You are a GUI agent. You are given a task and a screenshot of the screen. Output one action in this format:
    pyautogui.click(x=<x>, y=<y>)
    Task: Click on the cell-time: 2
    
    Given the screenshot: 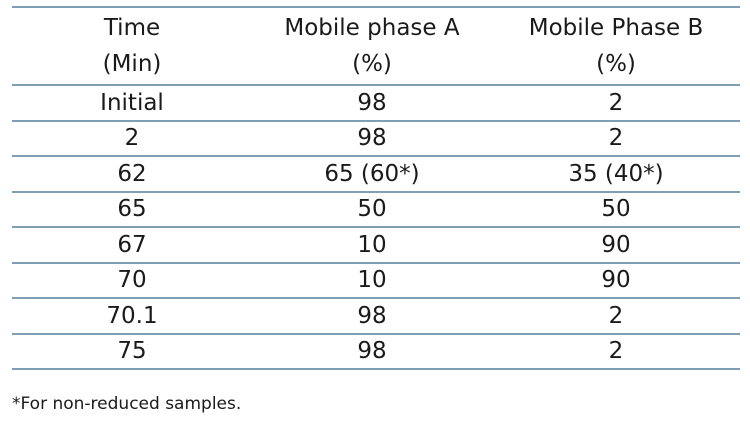 What is the action you would take?
    pyautogui.click(x=132, y=138)
    